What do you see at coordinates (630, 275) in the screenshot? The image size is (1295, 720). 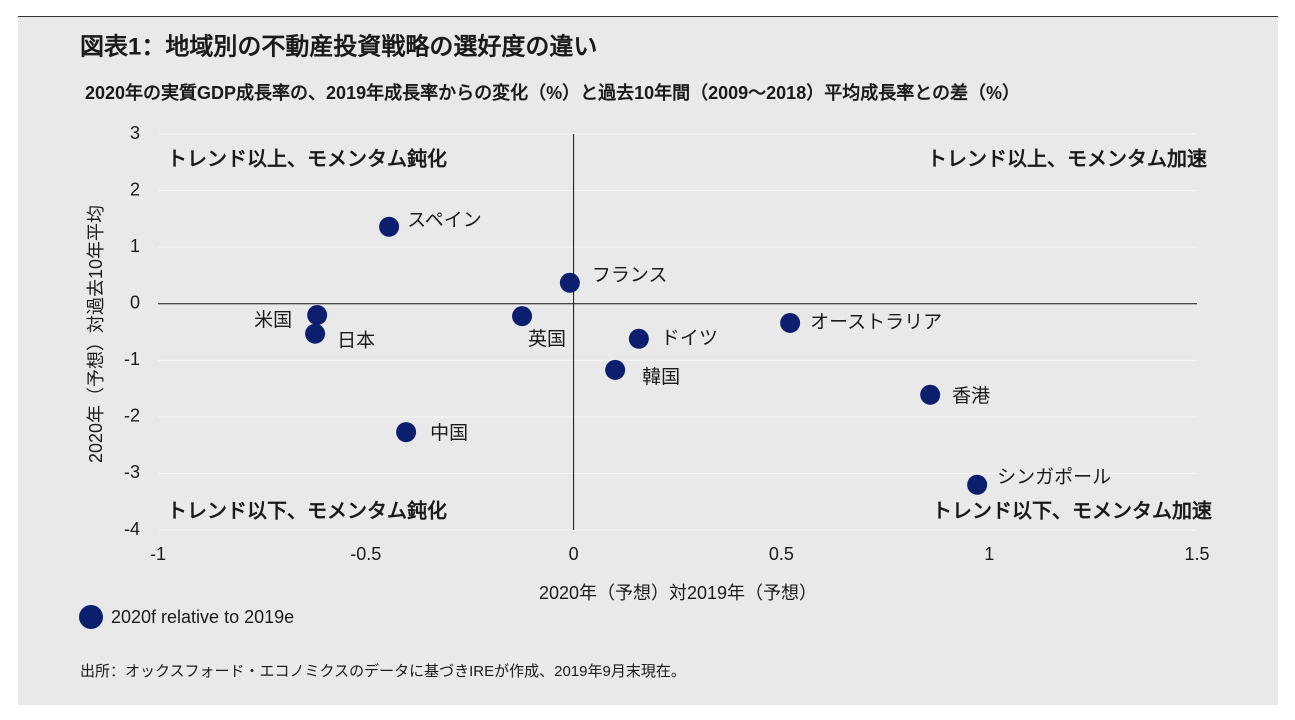 I see `point-label: フランス` at bounding box center [630, 275].